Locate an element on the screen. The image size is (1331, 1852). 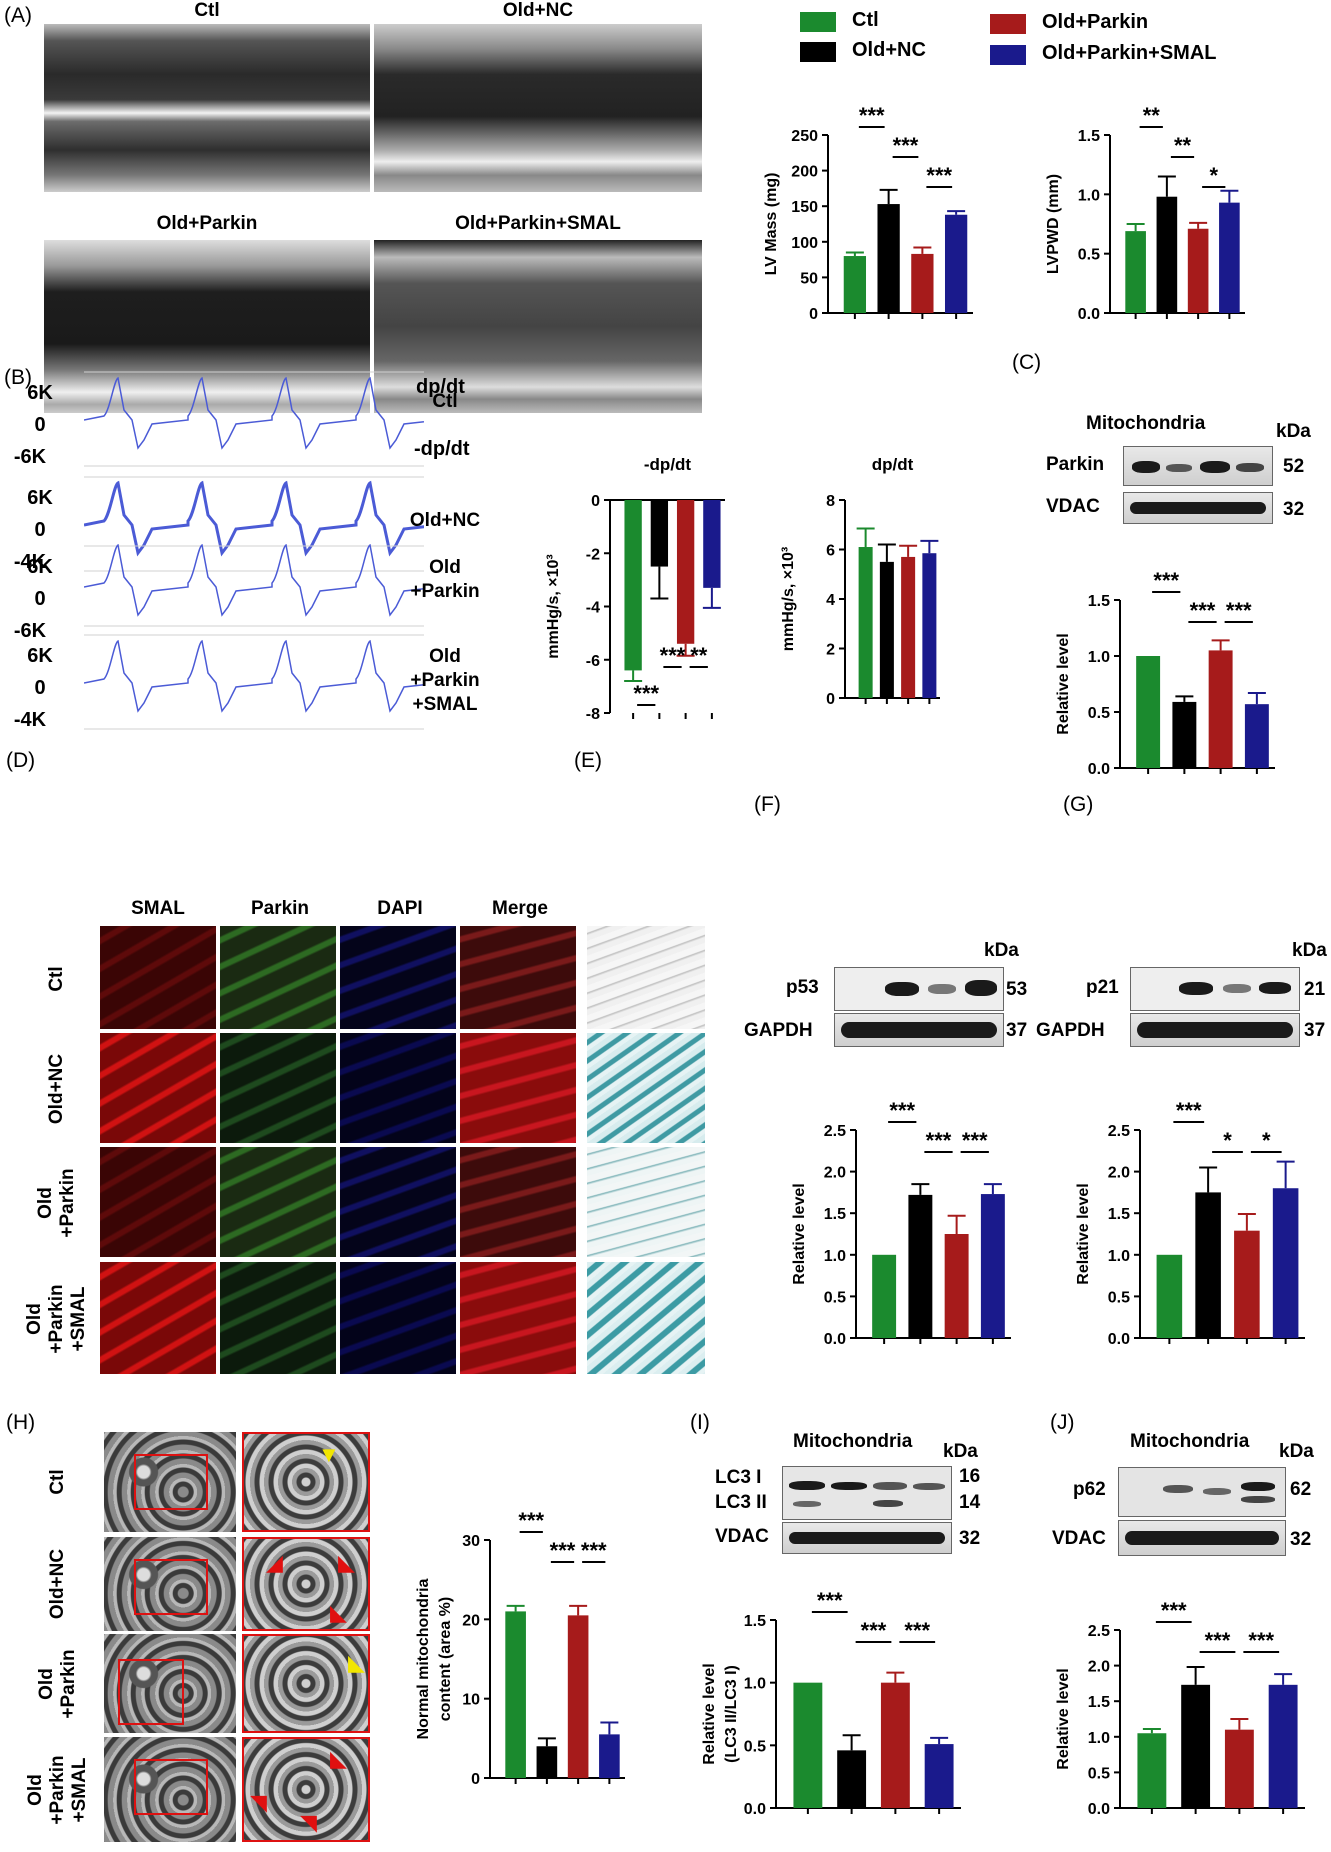
wb-g-kda: kDa is located at coordinates (1309, 950).